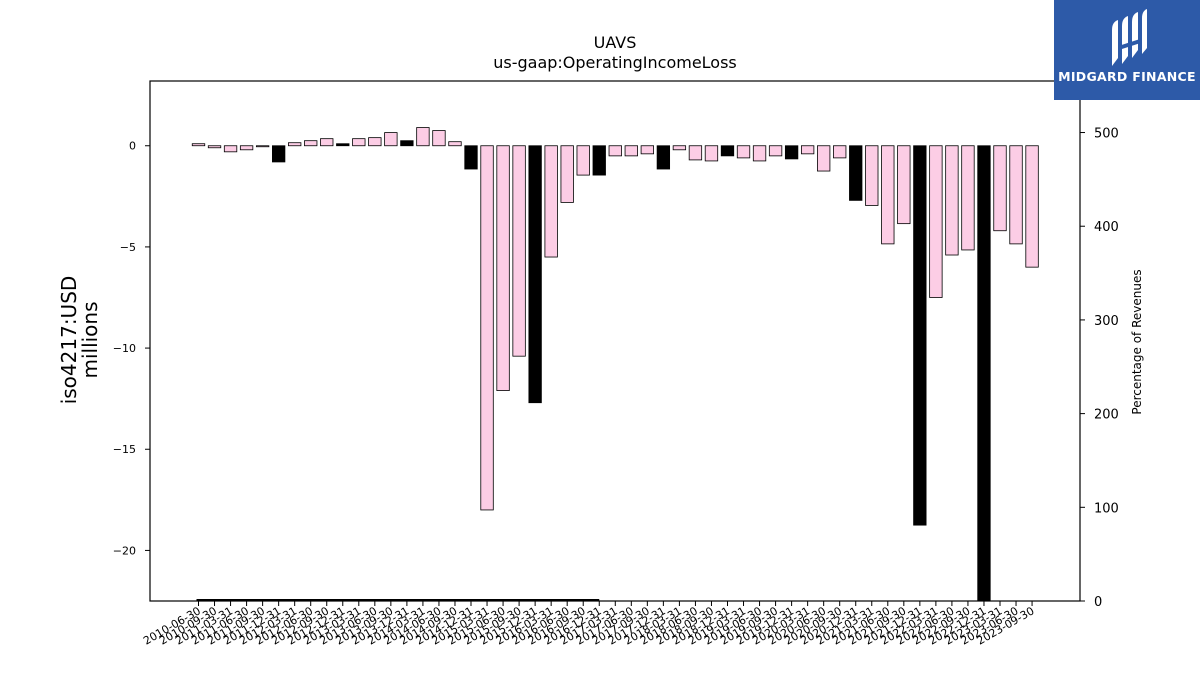  Describe the element at coordinates (69, 340) in the screenshot. I see `y-axis-label-line-1: iso4217:USD` at that location.